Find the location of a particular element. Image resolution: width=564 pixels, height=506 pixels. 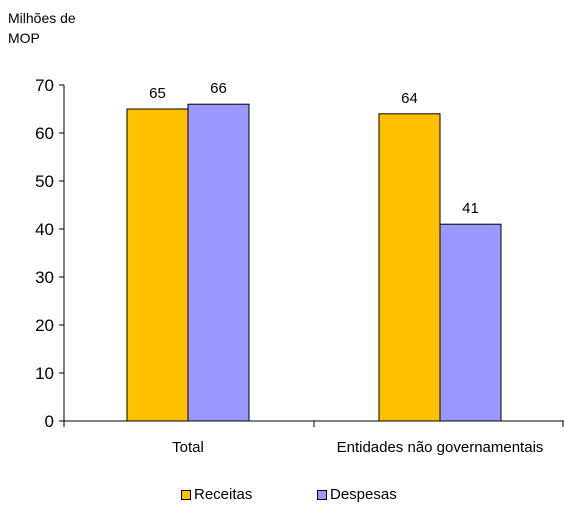

y-tick-label-0: 0 is located at coordinates (49, 421).